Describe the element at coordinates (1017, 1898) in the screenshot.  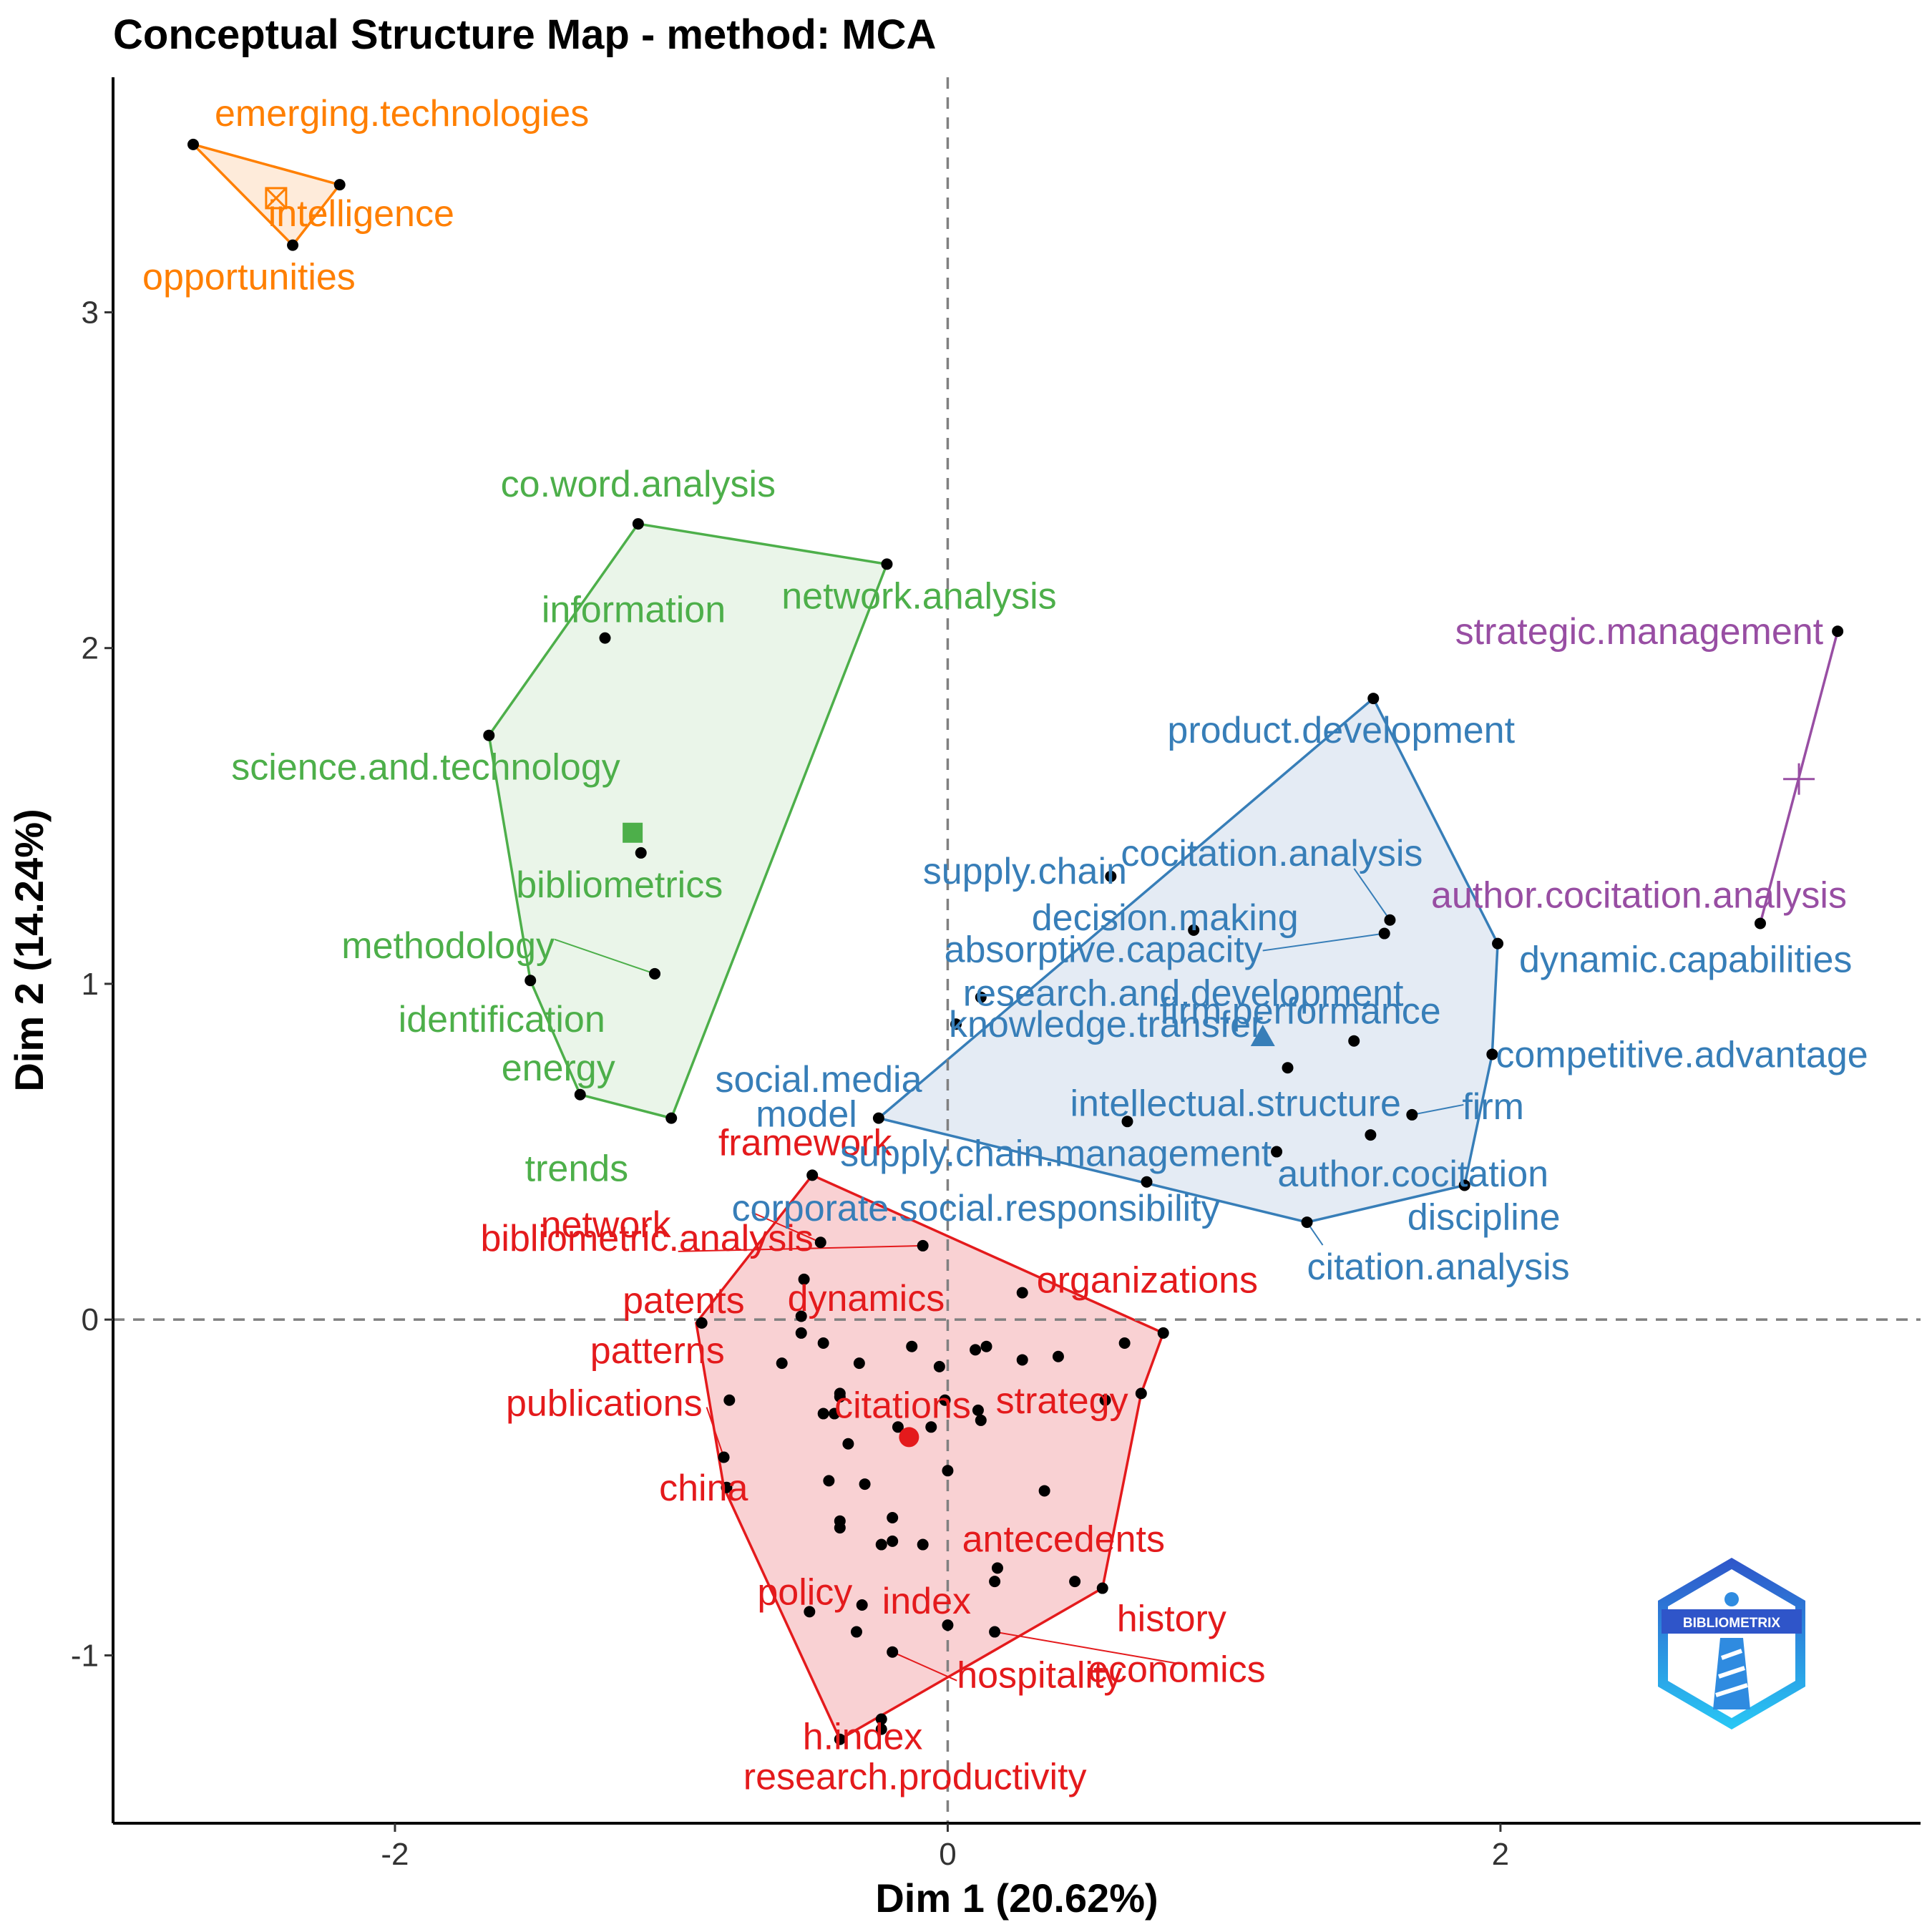
I see `x-axis-title: Dim 1 (20.62%)` at that location.